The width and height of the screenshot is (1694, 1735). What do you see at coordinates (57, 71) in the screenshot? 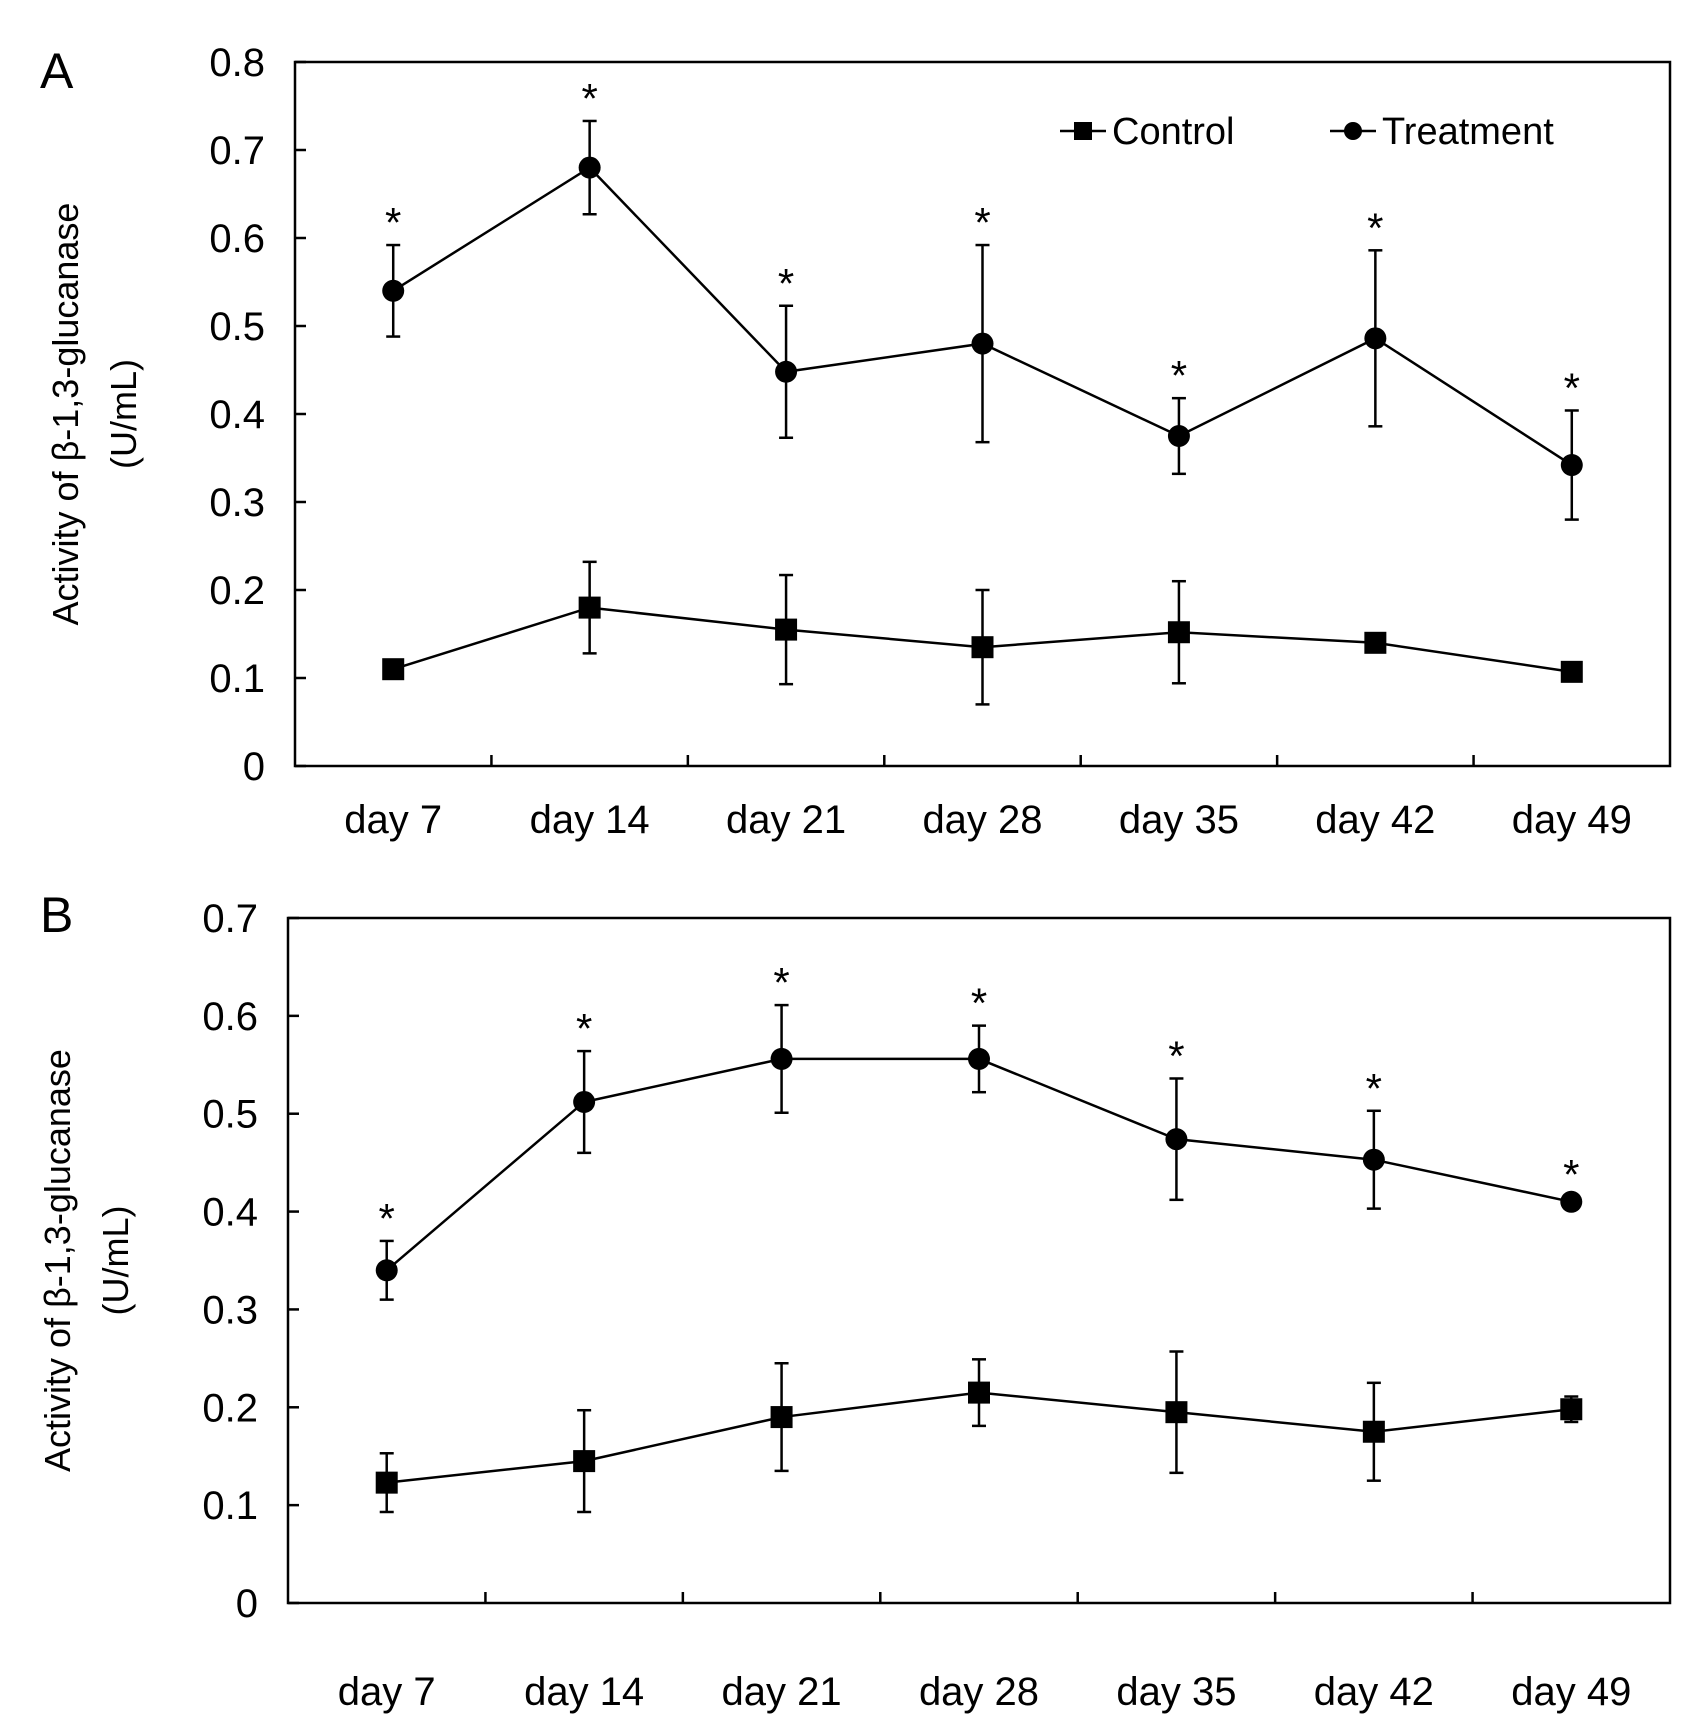
I see `panel-label: A` at bounding box center [57, 71].